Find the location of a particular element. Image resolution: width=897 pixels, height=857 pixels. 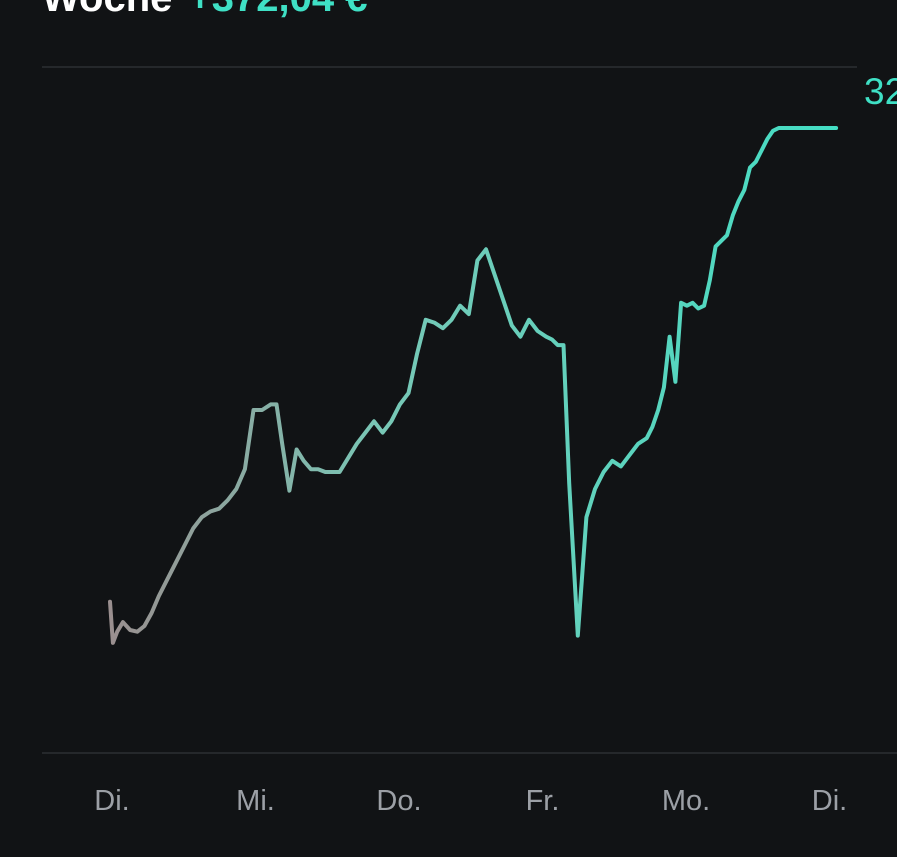

chart-header: Woche +372,04 € is located at coordinates (204, 9).